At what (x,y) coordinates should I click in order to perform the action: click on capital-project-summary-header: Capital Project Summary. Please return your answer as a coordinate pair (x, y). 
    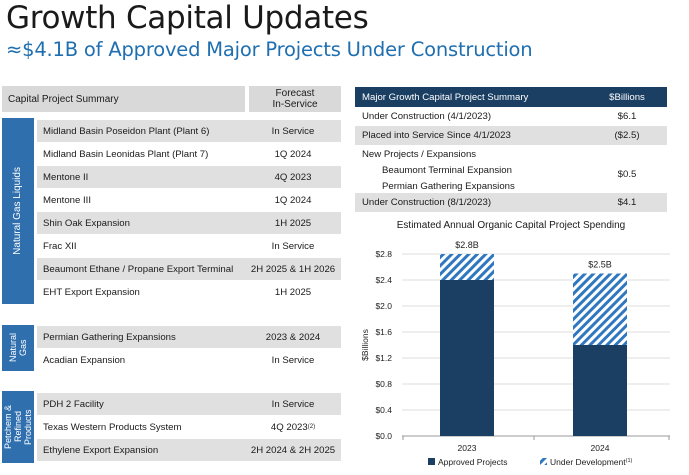
    Looking at the image, I should click on (123, 99).